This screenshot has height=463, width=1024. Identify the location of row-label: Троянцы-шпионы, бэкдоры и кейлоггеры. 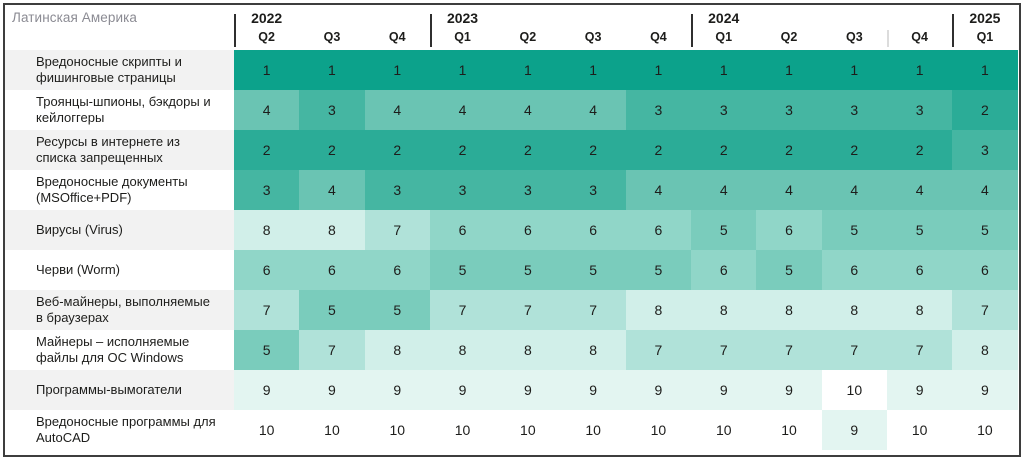
(123, 109).